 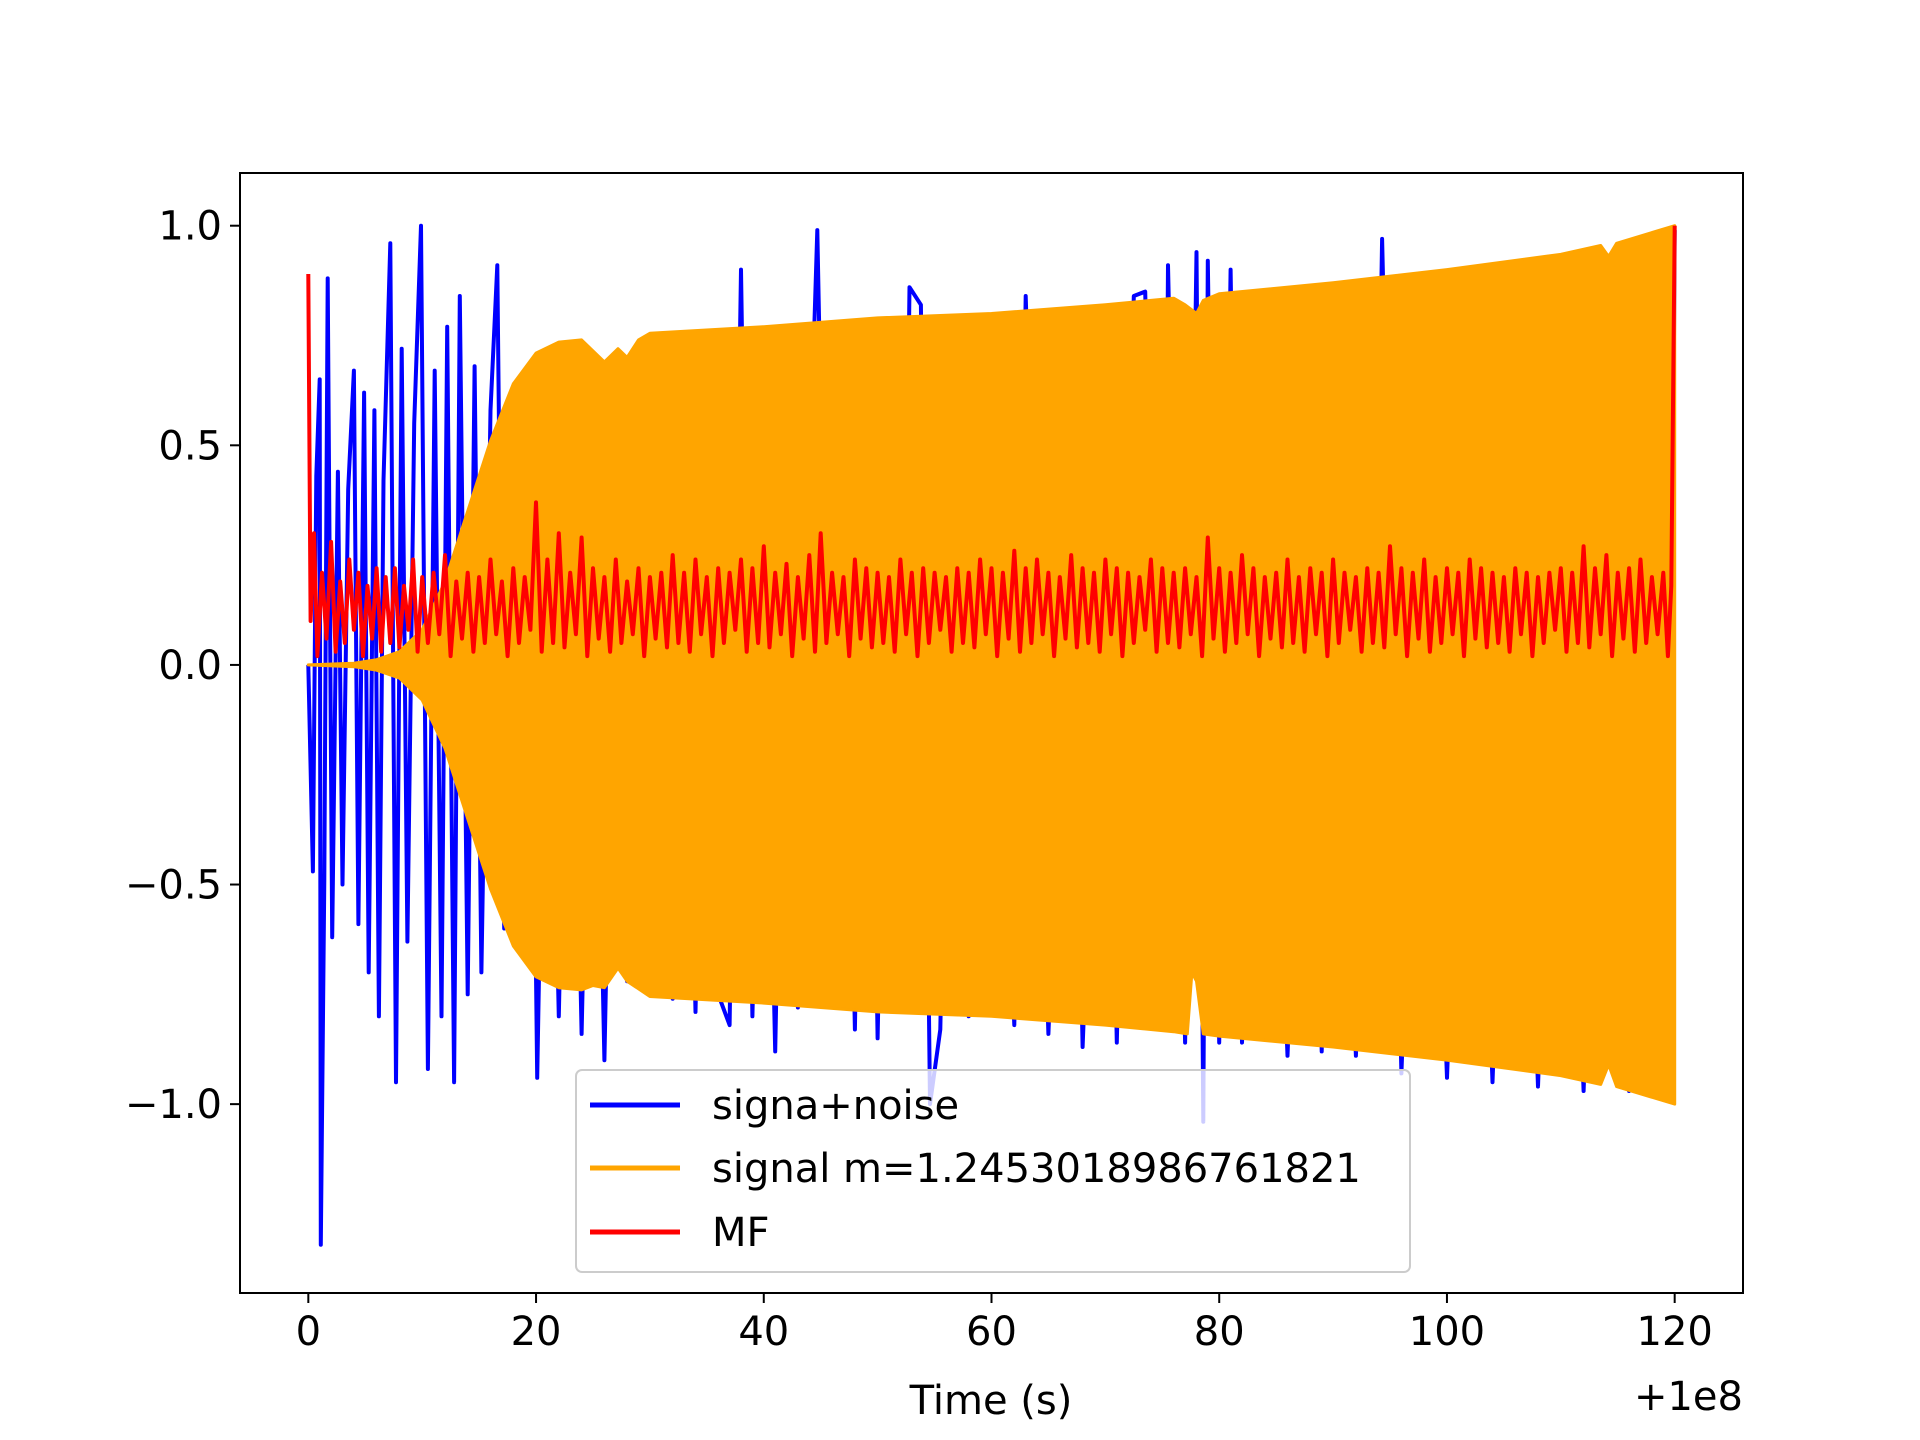 What do you see at coordinates (741, 1233) in the screenshot?
I see `legend-label-mf: MF` at bounding box center [741, 1233].